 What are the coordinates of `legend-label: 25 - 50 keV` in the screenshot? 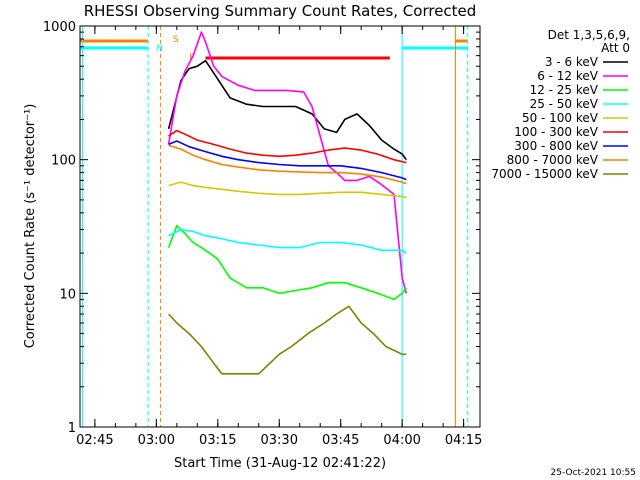 It's located at (564, 104).